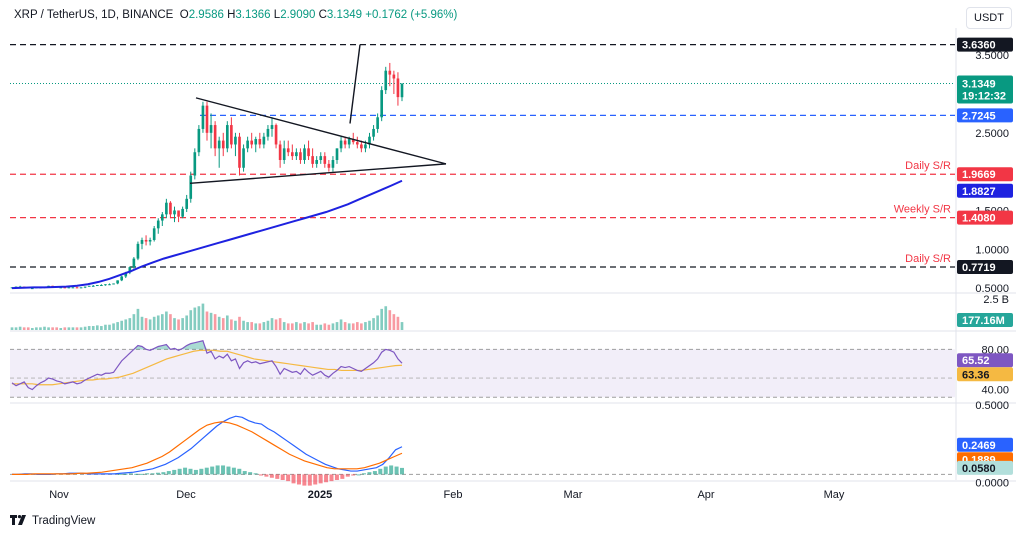 Image resolution: width=1024 pixels, height=537 pixels. What do you see at coordinates (979, 46) in the screenshot?
I see `price-tag-resistance: 3.6360` at bounding box center [979, 46].